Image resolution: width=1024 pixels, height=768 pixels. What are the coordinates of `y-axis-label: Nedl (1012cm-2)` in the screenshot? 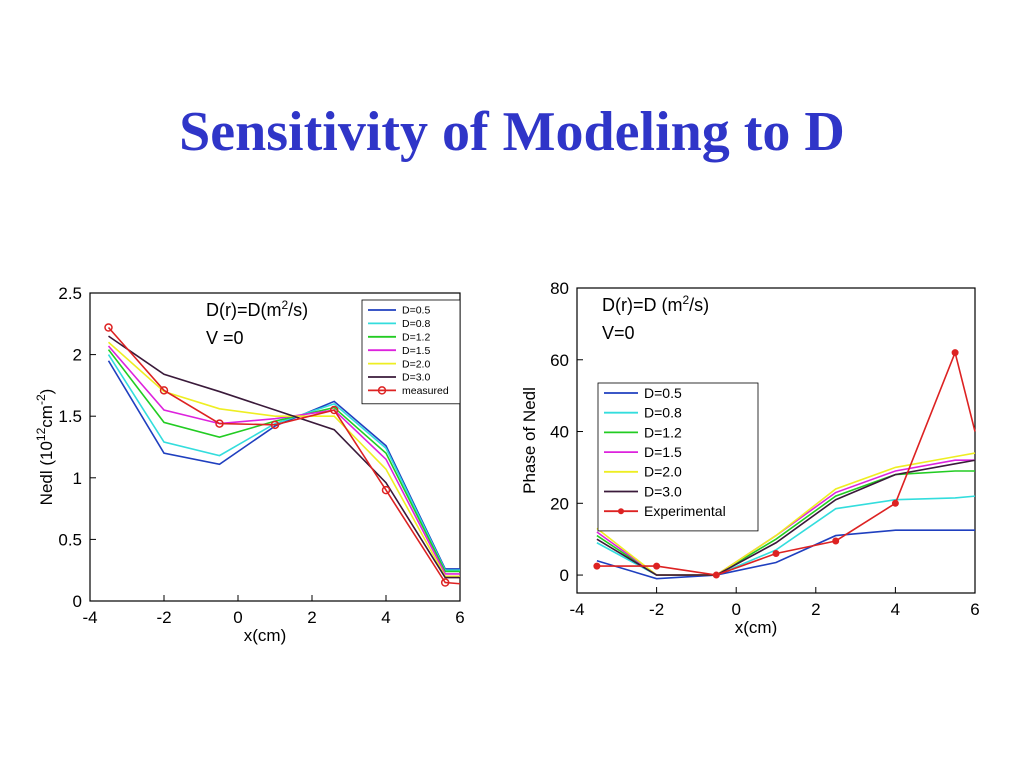 It's located at (45, 447).